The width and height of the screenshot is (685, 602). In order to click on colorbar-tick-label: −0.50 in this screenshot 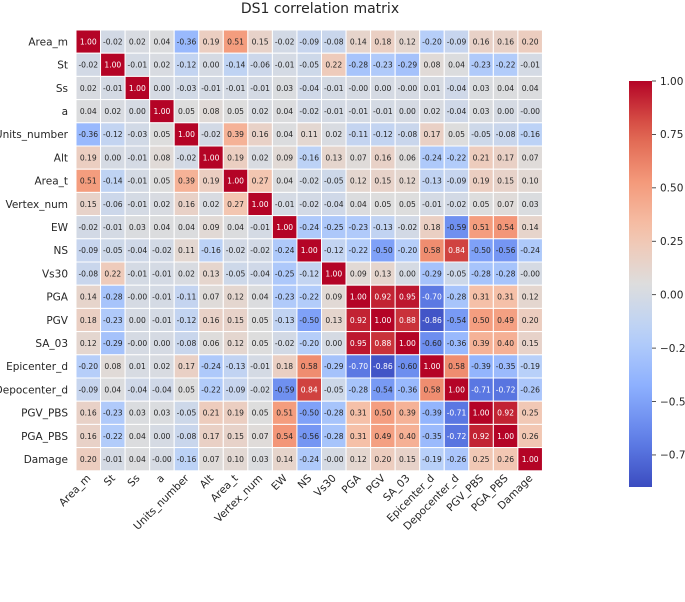, I will do `click(672, 402)`.